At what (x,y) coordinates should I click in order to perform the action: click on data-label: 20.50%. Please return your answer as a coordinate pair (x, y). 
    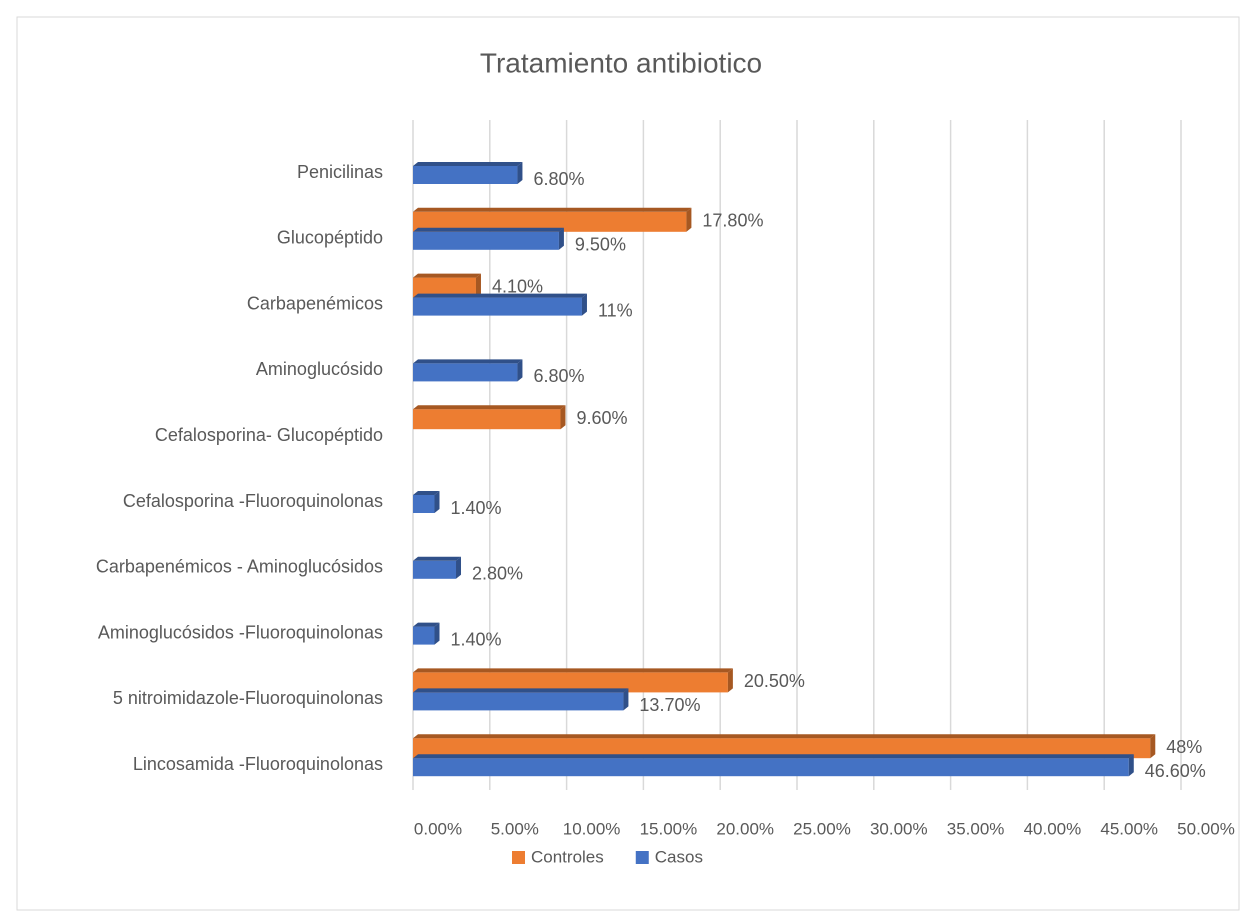
    Looking at the image, I should click on (774, 681).